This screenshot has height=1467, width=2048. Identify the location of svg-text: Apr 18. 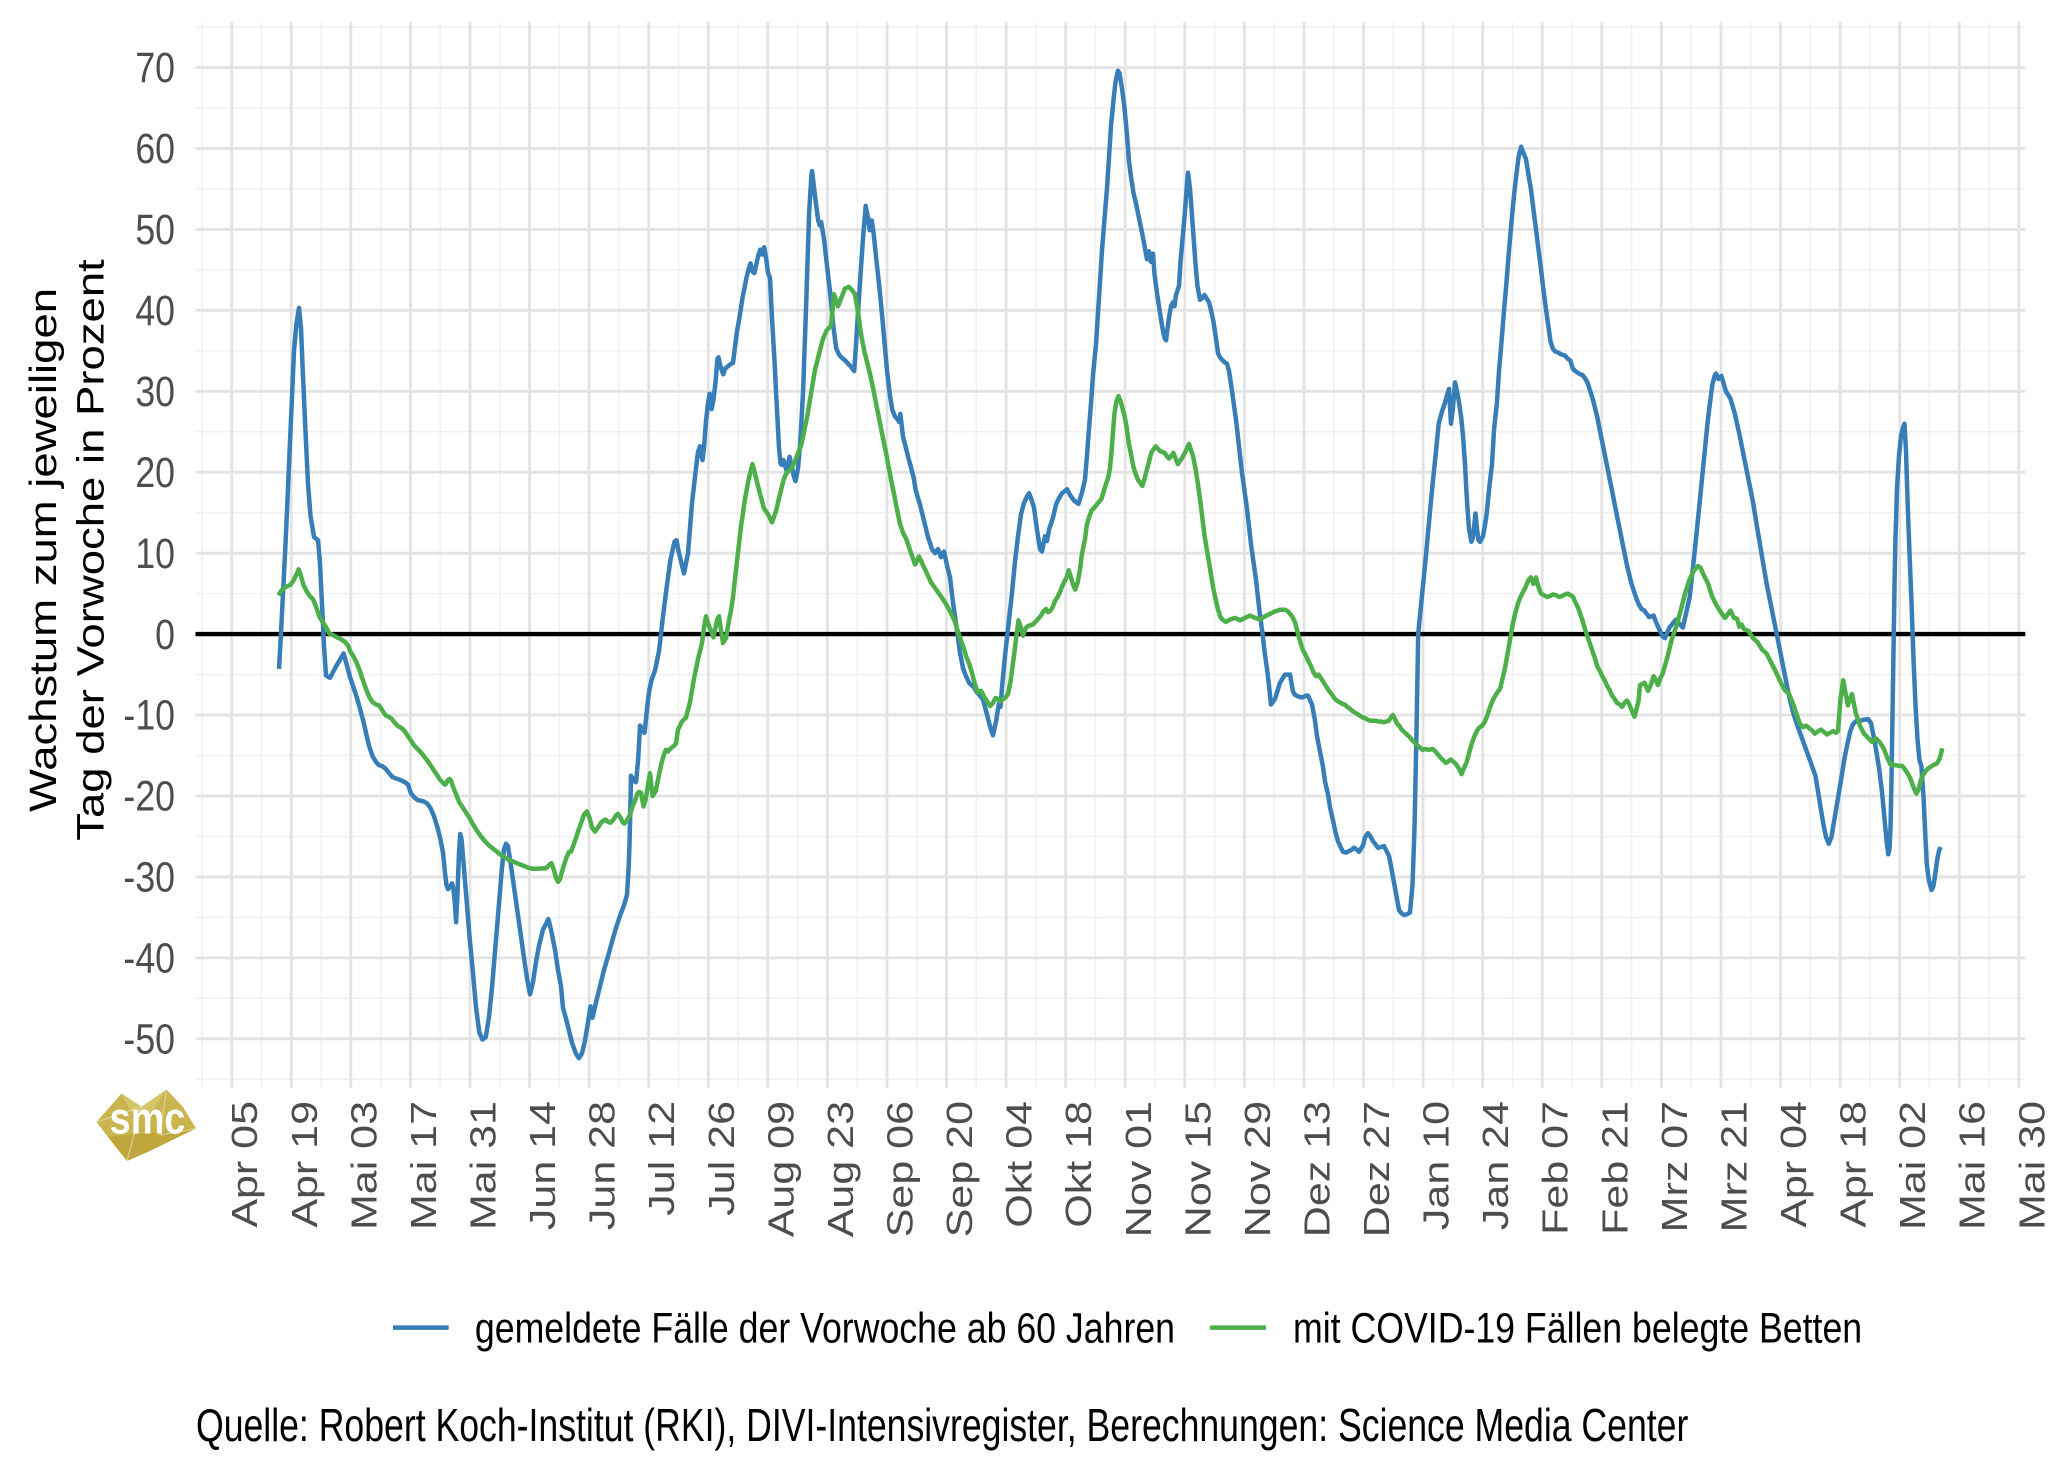
(1854, 1164).